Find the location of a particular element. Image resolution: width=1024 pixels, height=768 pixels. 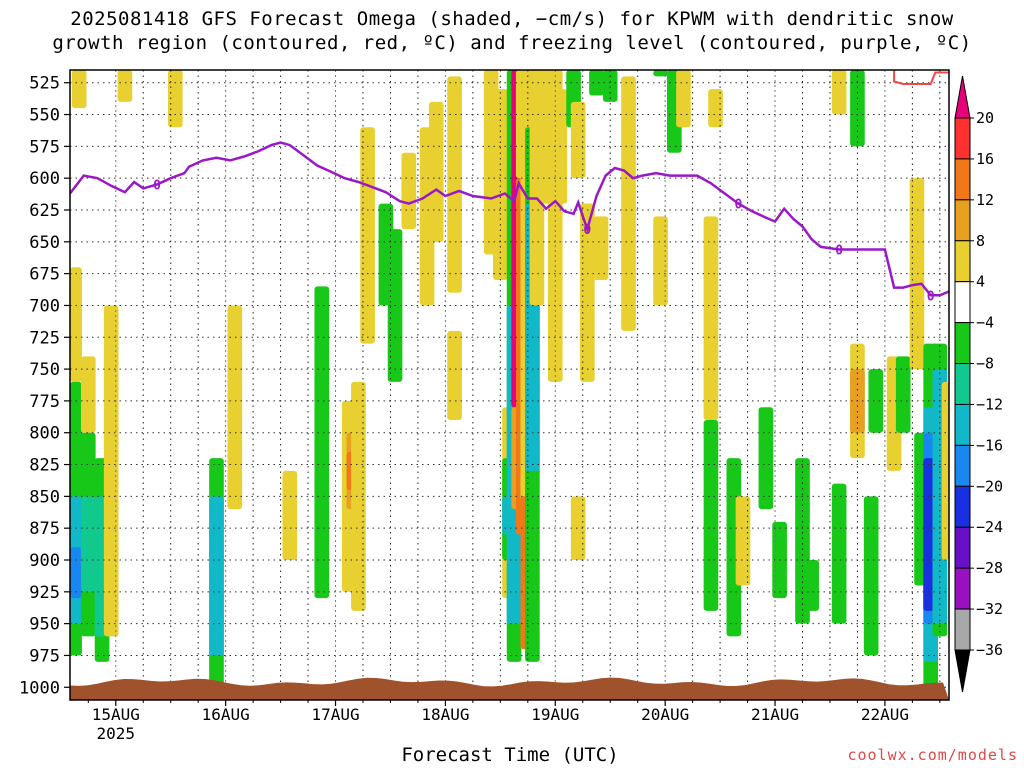

terrain-fill is located at coordinates (509, 688).